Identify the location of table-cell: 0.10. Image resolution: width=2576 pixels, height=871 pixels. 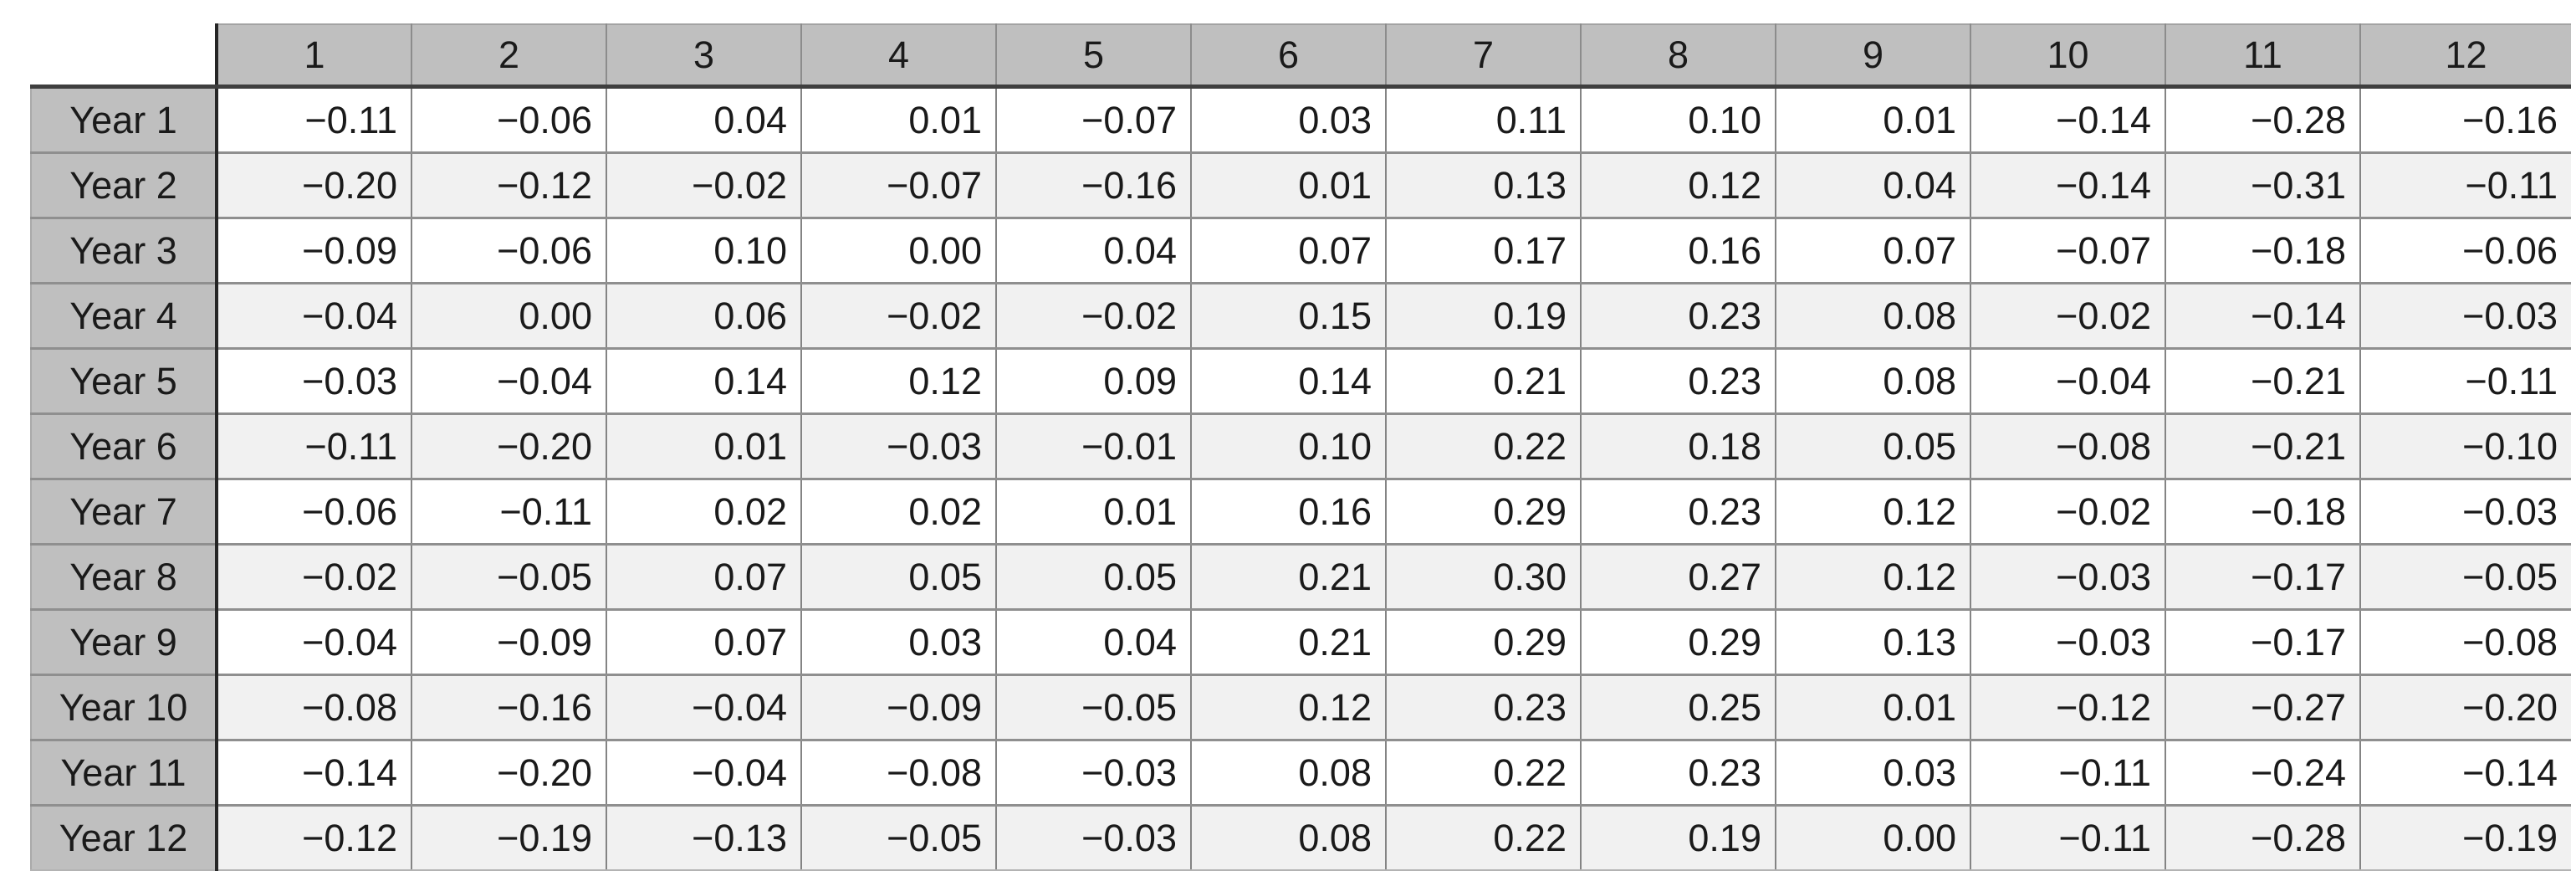
(704, 250).